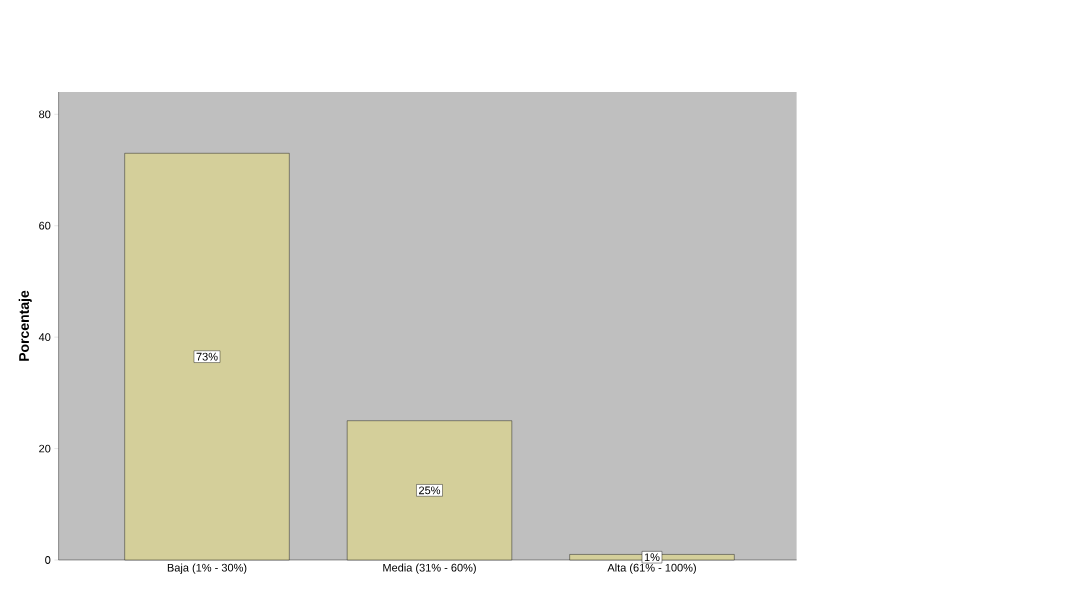 This screenshot has width=1077, height=589. Describe the element at coordinates (652, 557) in the screenshot. I see `data-label: 1%` at that location.